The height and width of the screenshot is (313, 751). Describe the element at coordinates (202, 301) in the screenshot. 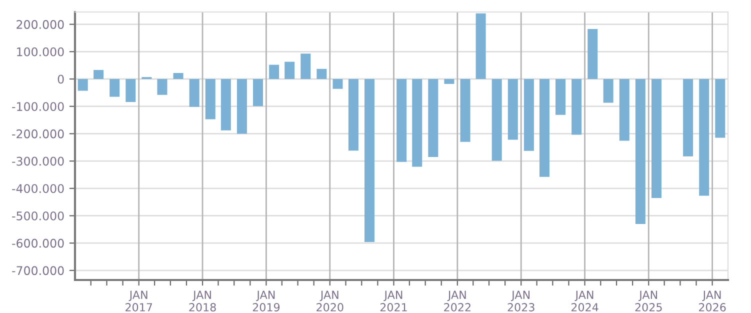

I see `x-tick-label: JAN 2018` at that location.